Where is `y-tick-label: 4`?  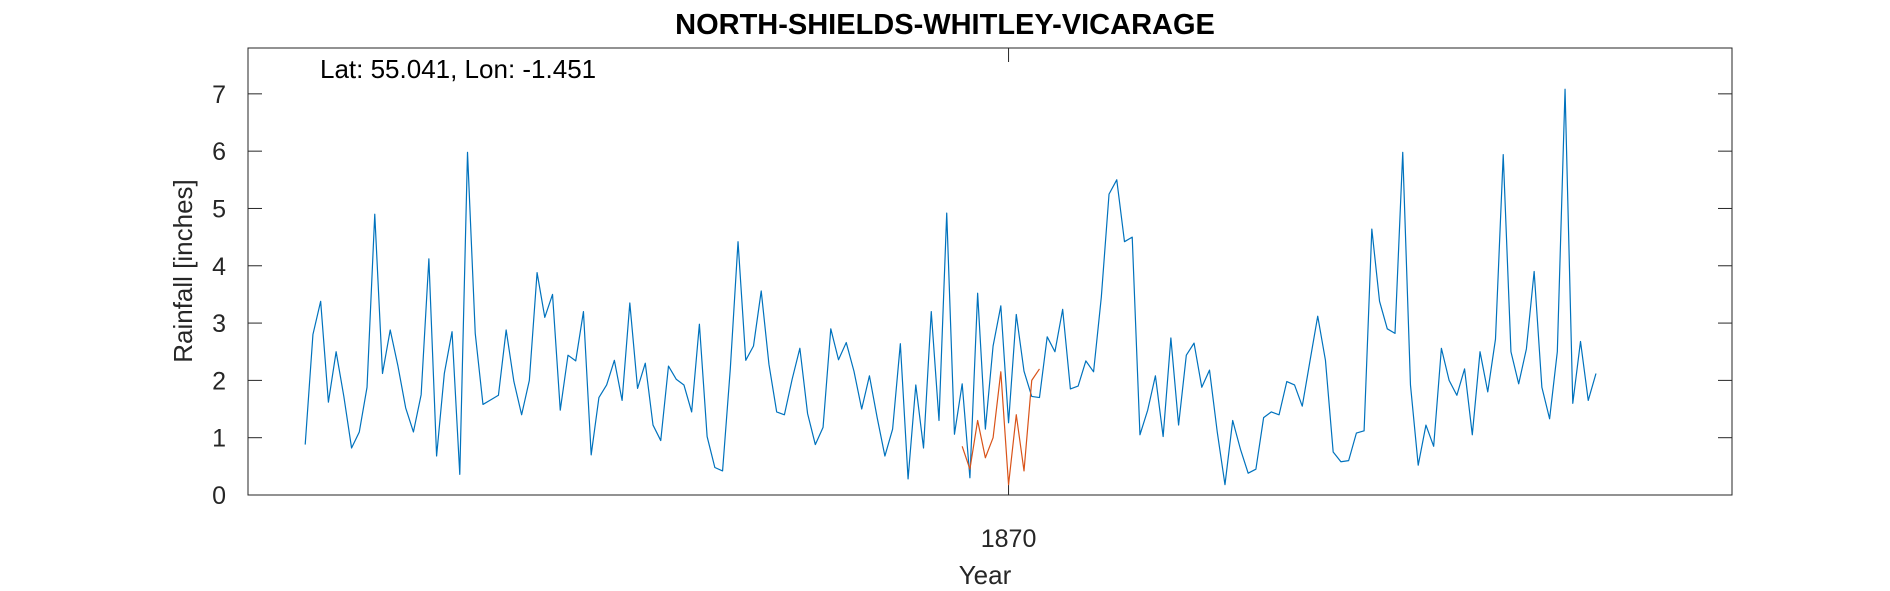 y-tick-label: 4 is located at coordinates (219, 267).